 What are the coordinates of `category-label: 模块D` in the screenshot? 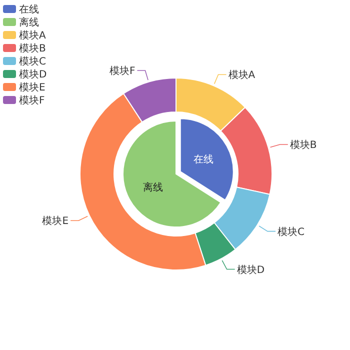 It's located at (33, 75).